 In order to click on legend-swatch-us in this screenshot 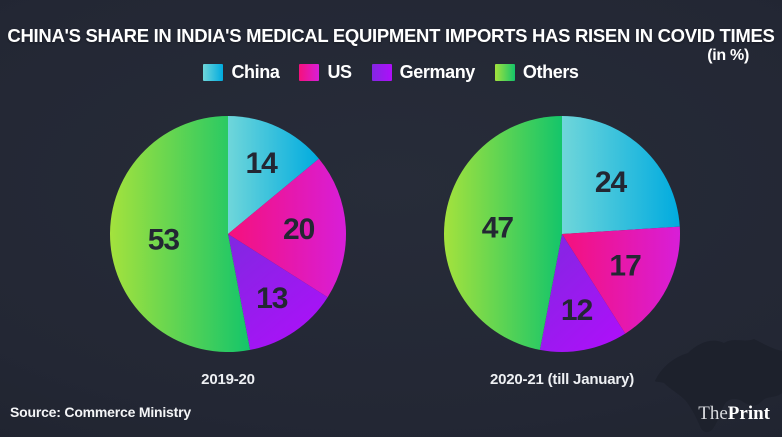, I will do `click(309, 72)`.